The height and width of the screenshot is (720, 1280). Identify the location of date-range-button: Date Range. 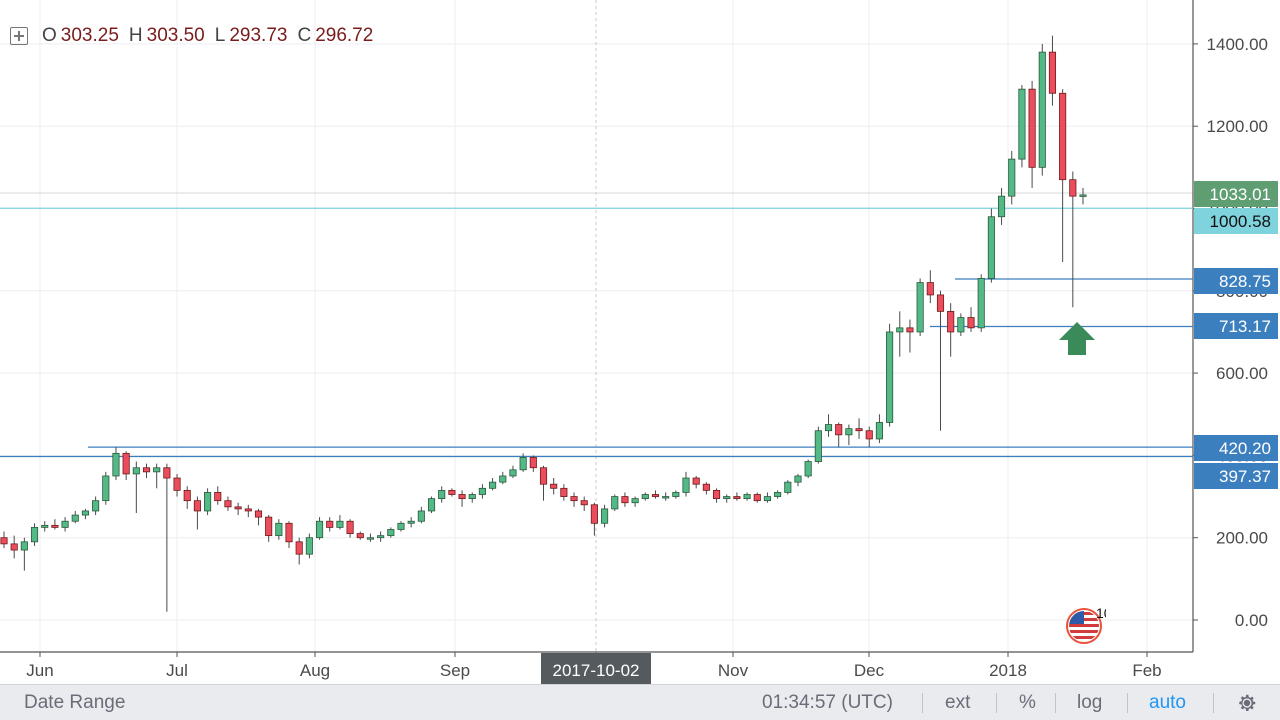
(75, 702).